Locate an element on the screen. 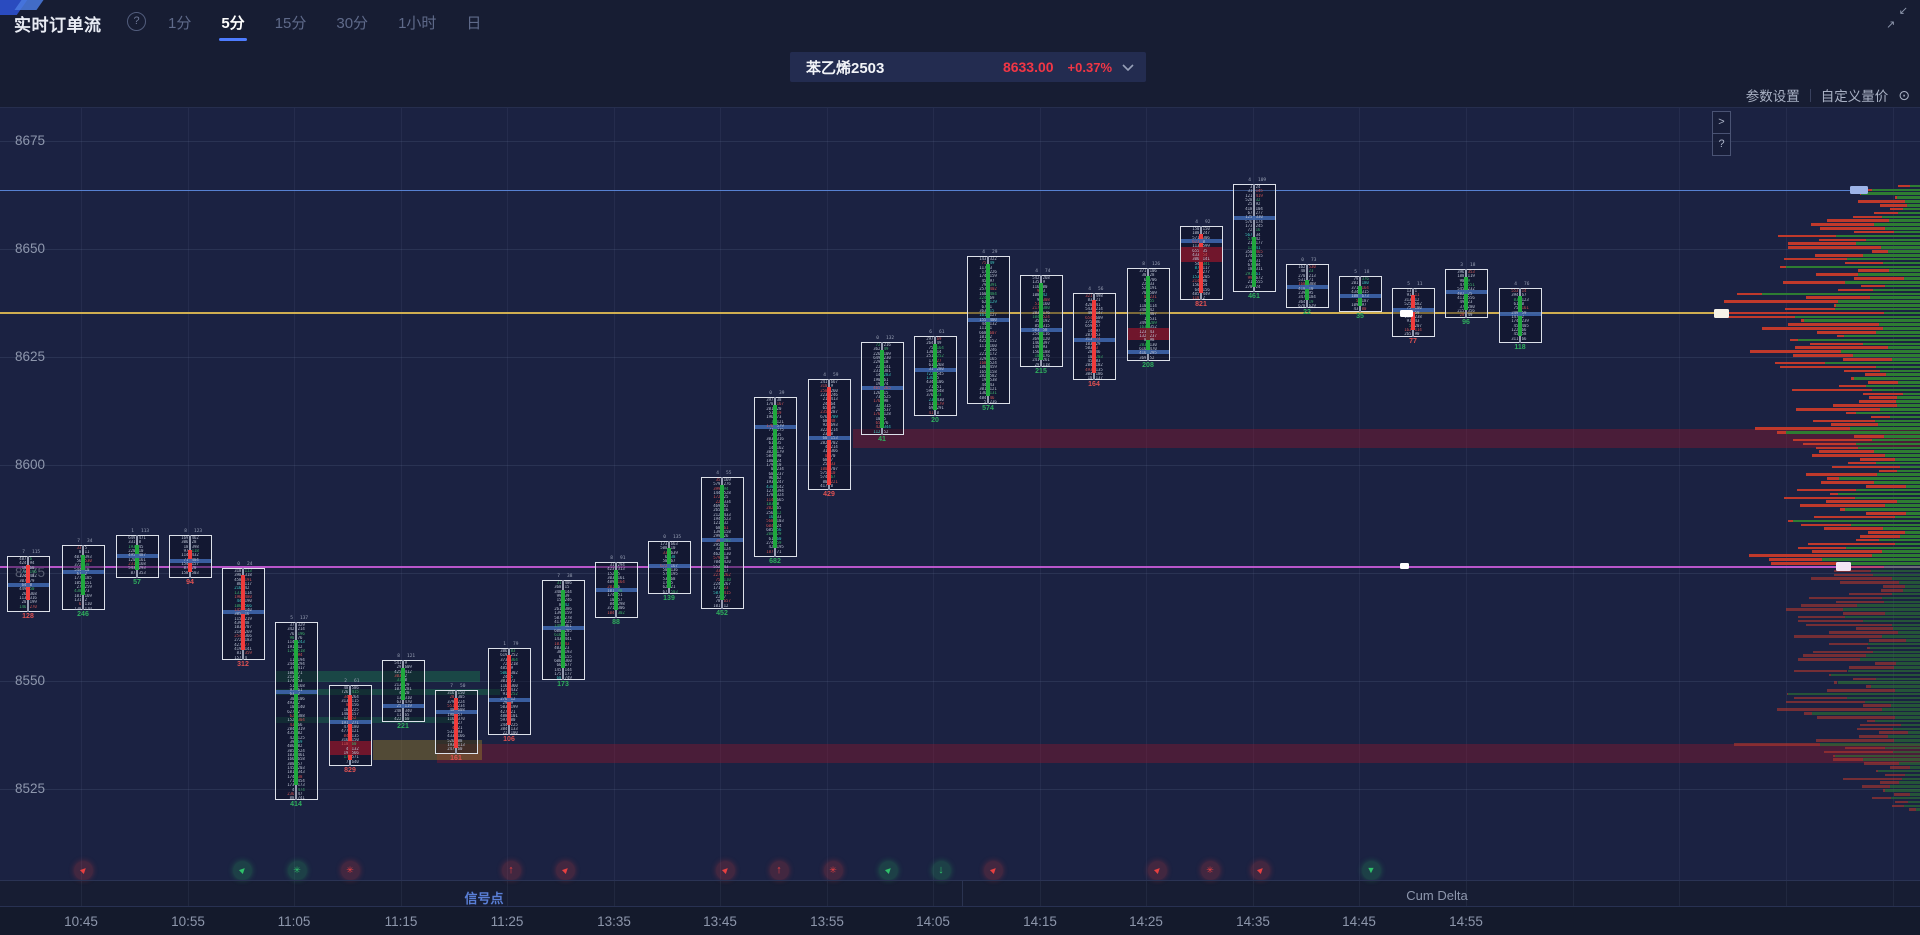 The width and height of the screenshot is (1920, 935). footprint-cell-noise: 373 364 is located at coordinates (509, 660).